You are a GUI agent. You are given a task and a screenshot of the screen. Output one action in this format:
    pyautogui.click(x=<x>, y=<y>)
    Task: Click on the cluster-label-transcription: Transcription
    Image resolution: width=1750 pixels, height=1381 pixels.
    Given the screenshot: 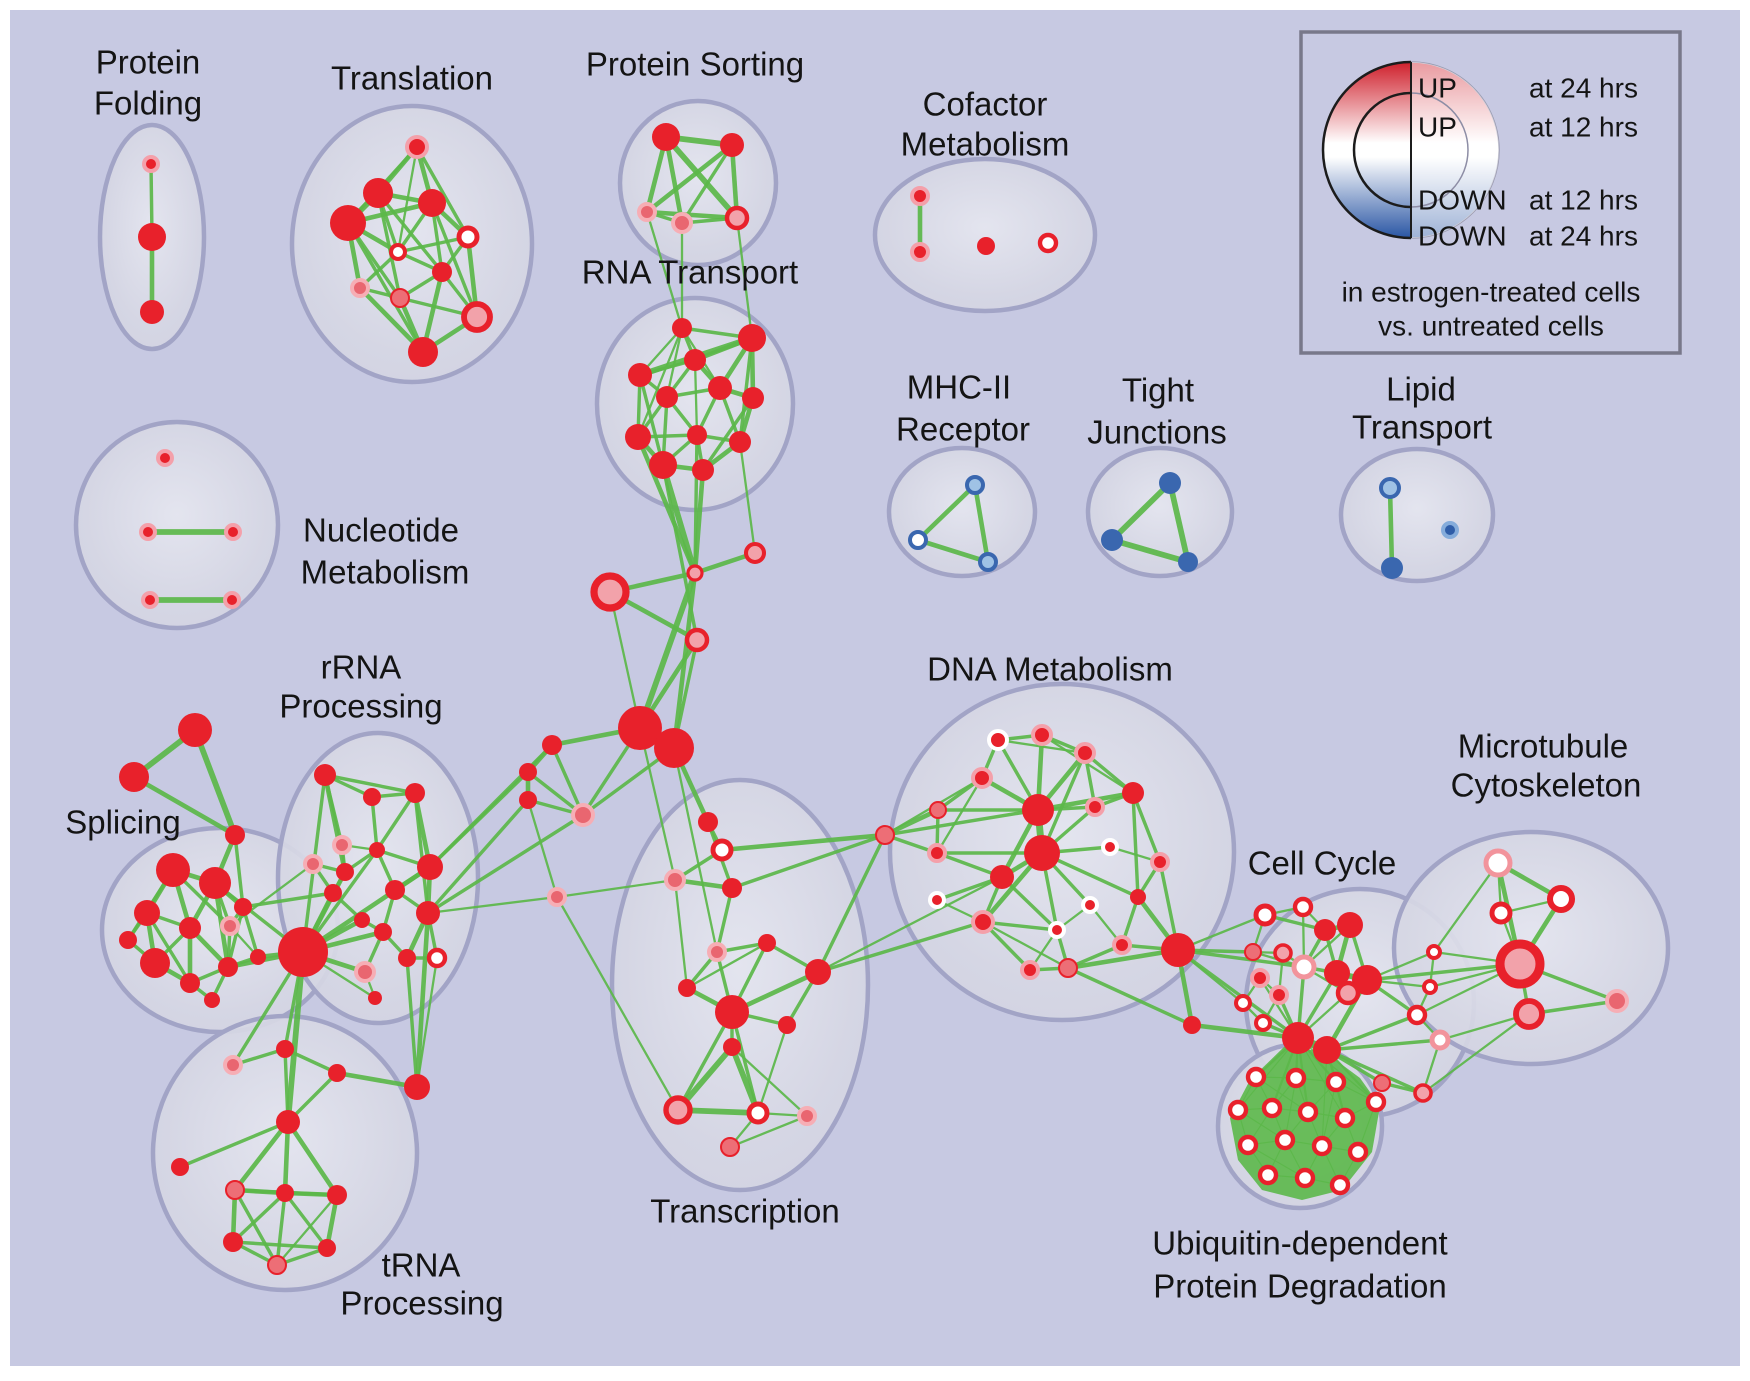 What is the action you would take?
    pyautogui.click(x=745, y=1211)
    